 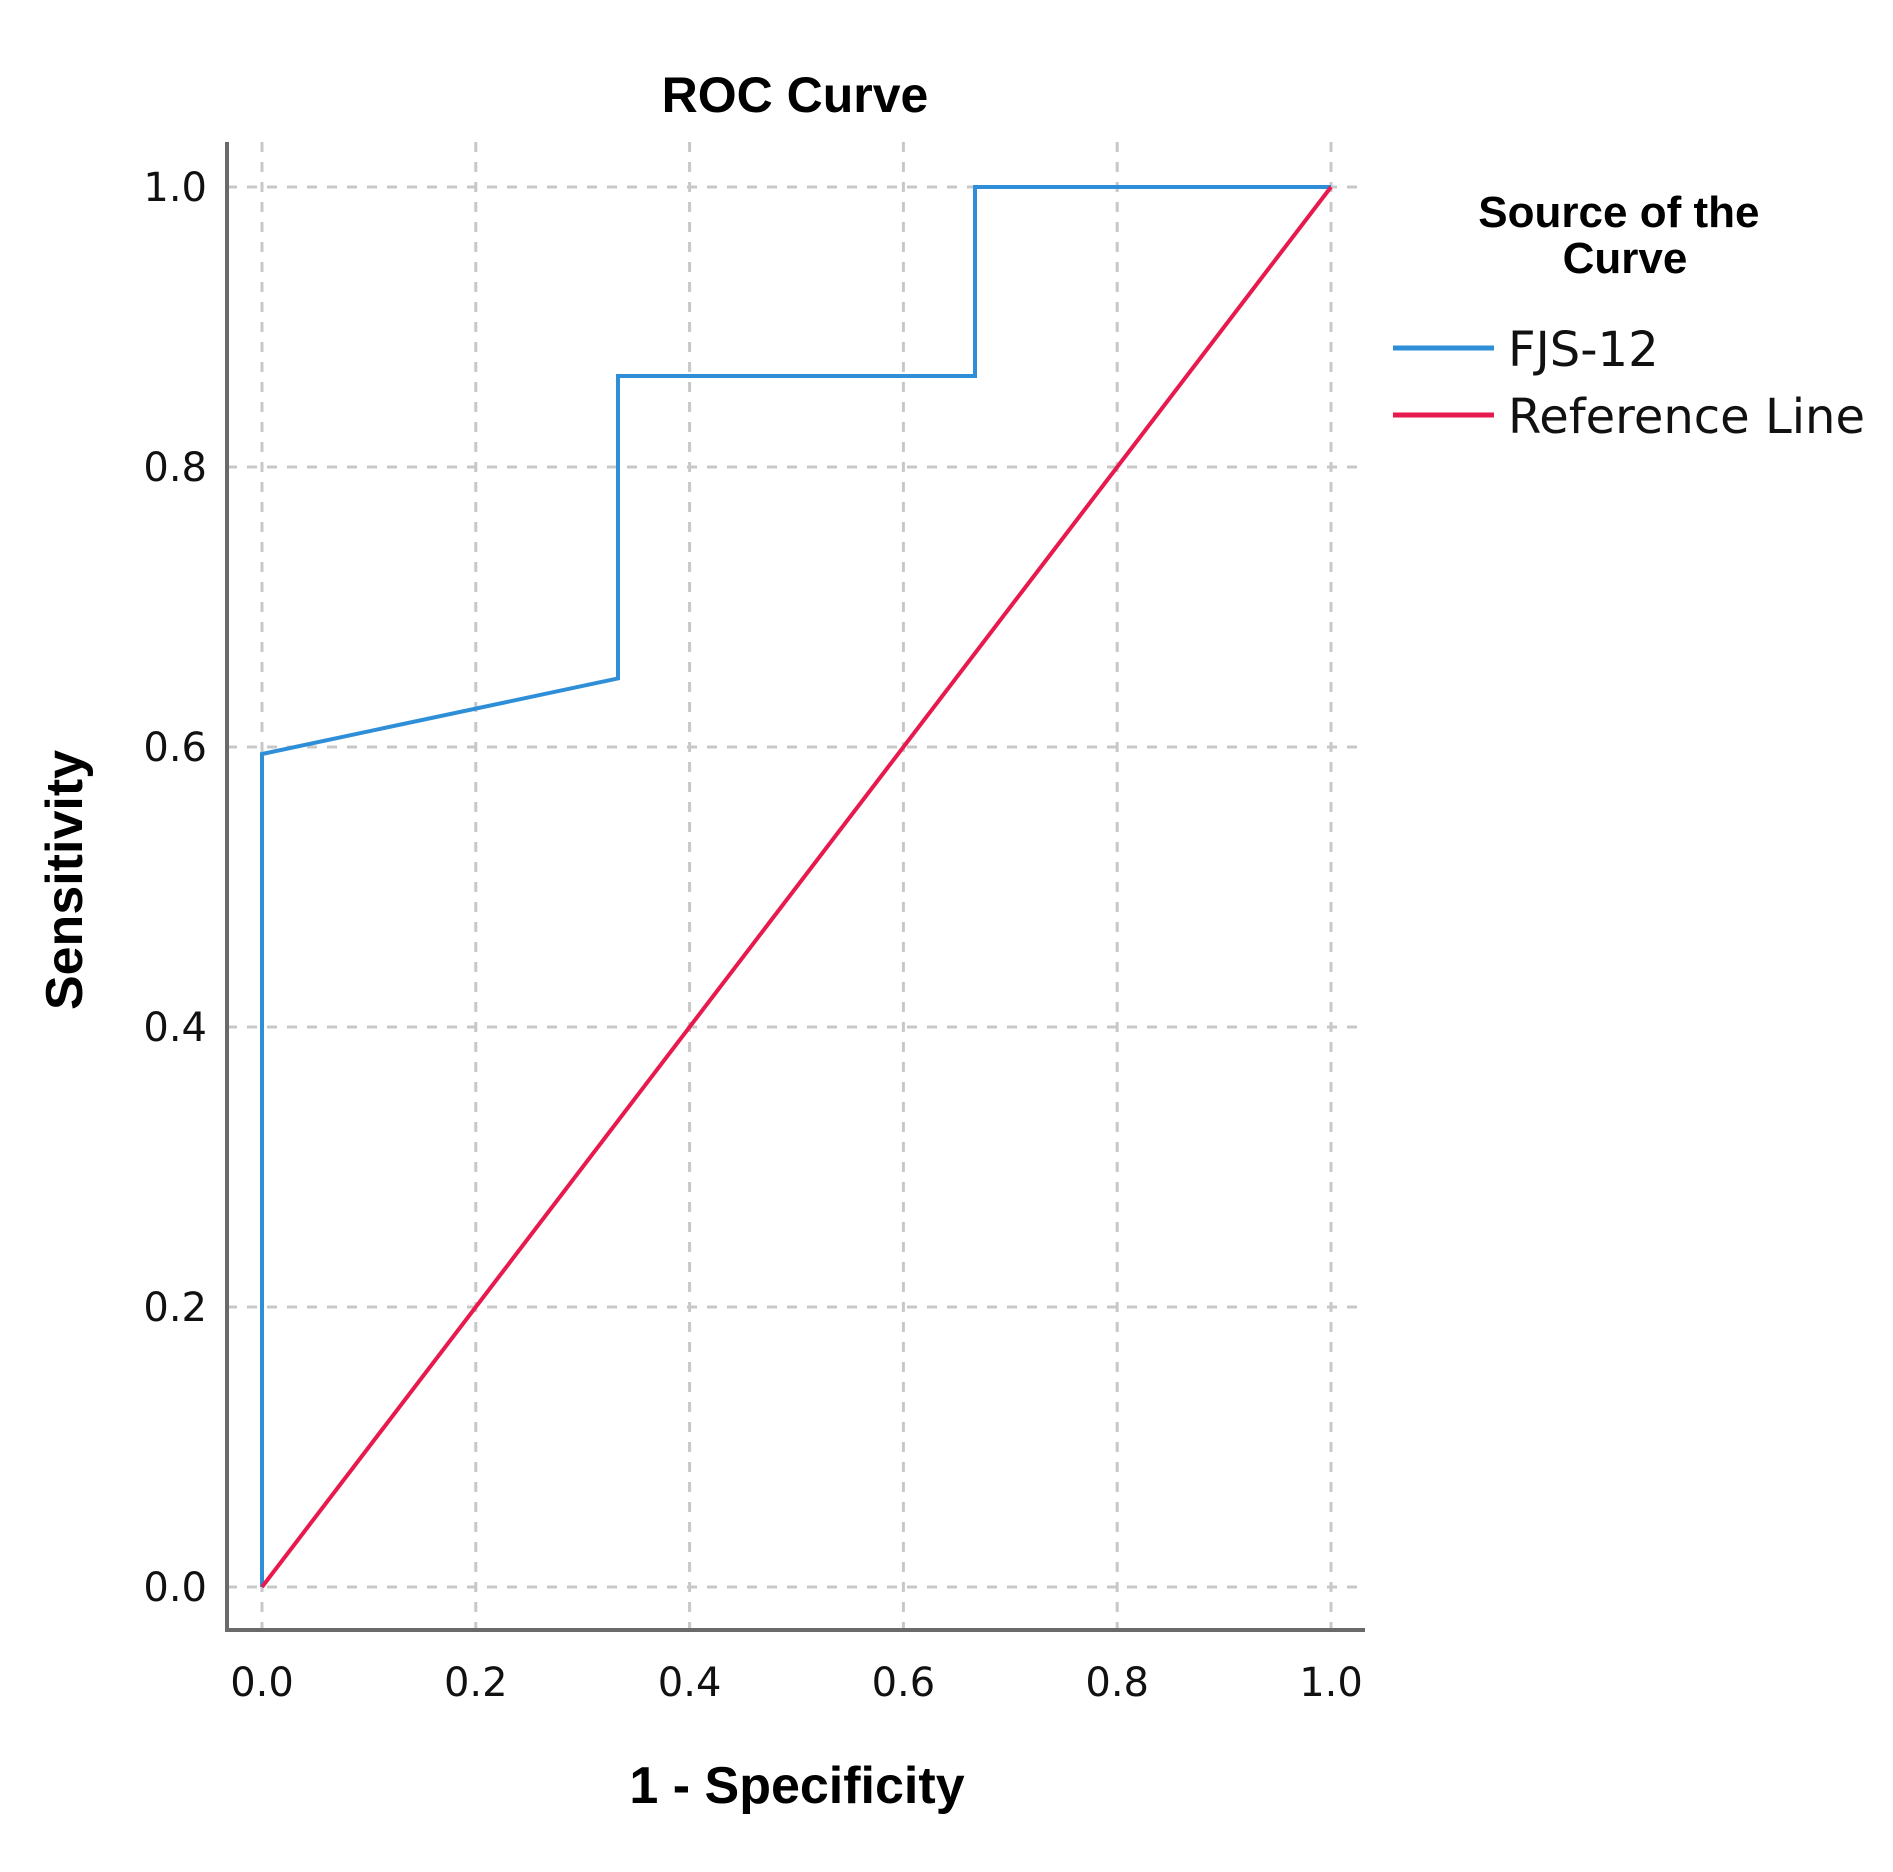 What do you see at coordinates (175, 468) in the screenshot?
I see `y-tick-label: 0.8` at bounding box center [175, 468].